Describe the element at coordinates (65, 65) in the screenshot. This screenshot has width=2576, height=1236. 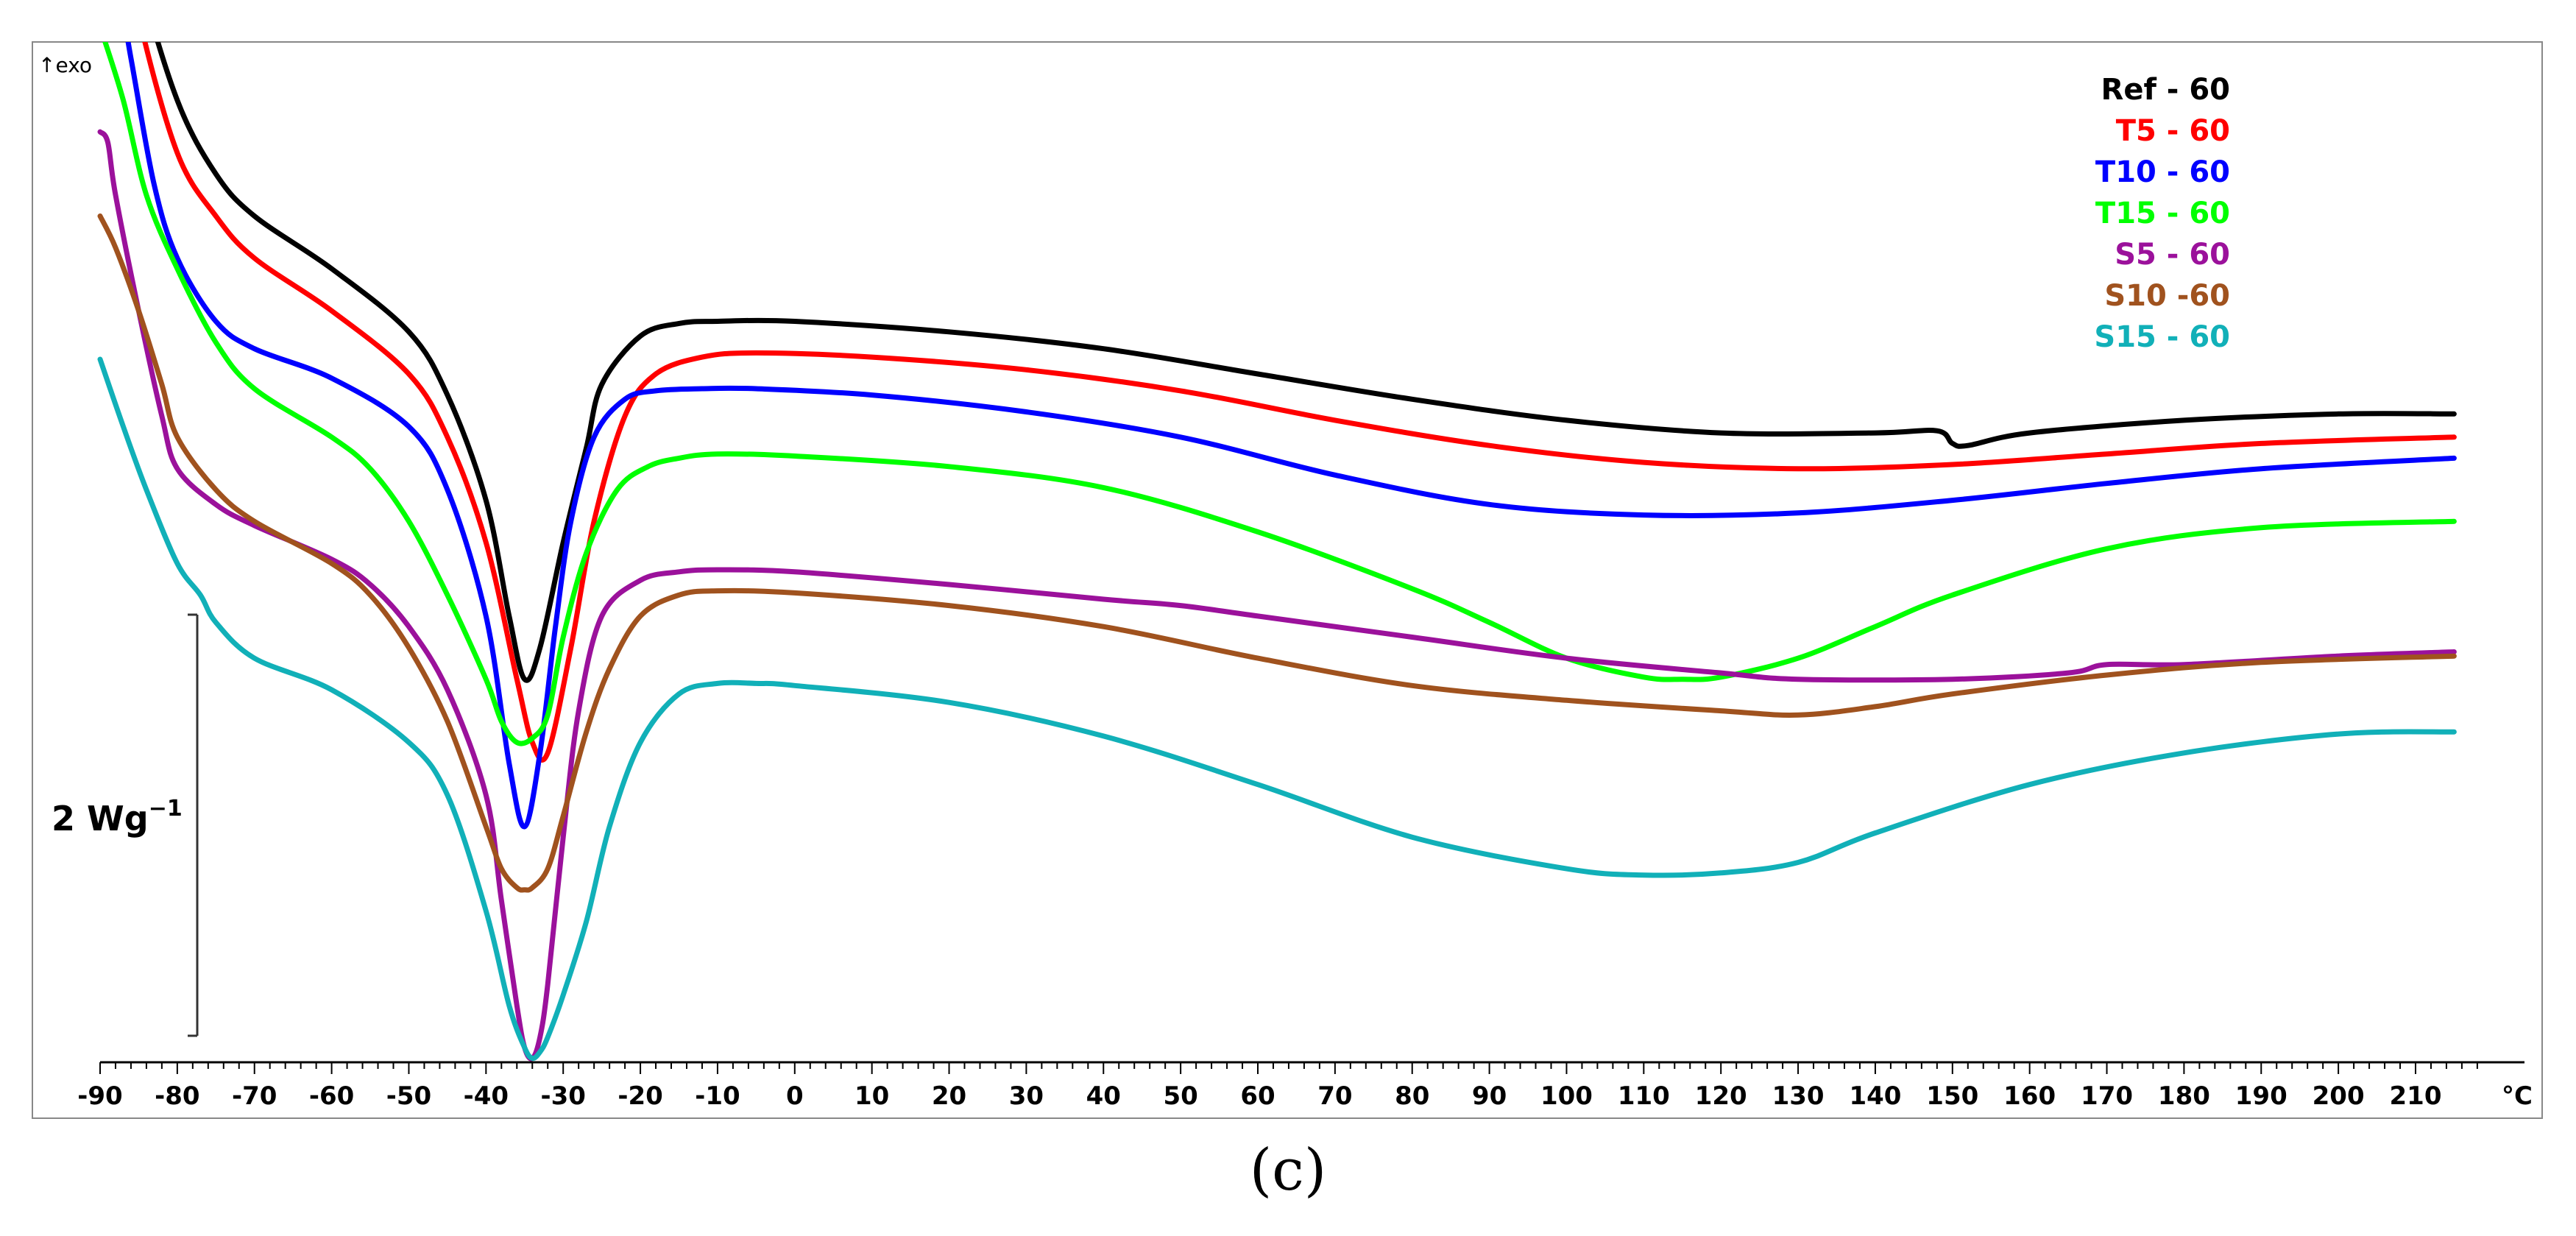
I see `exo-indicator: ↑exo` at that location.